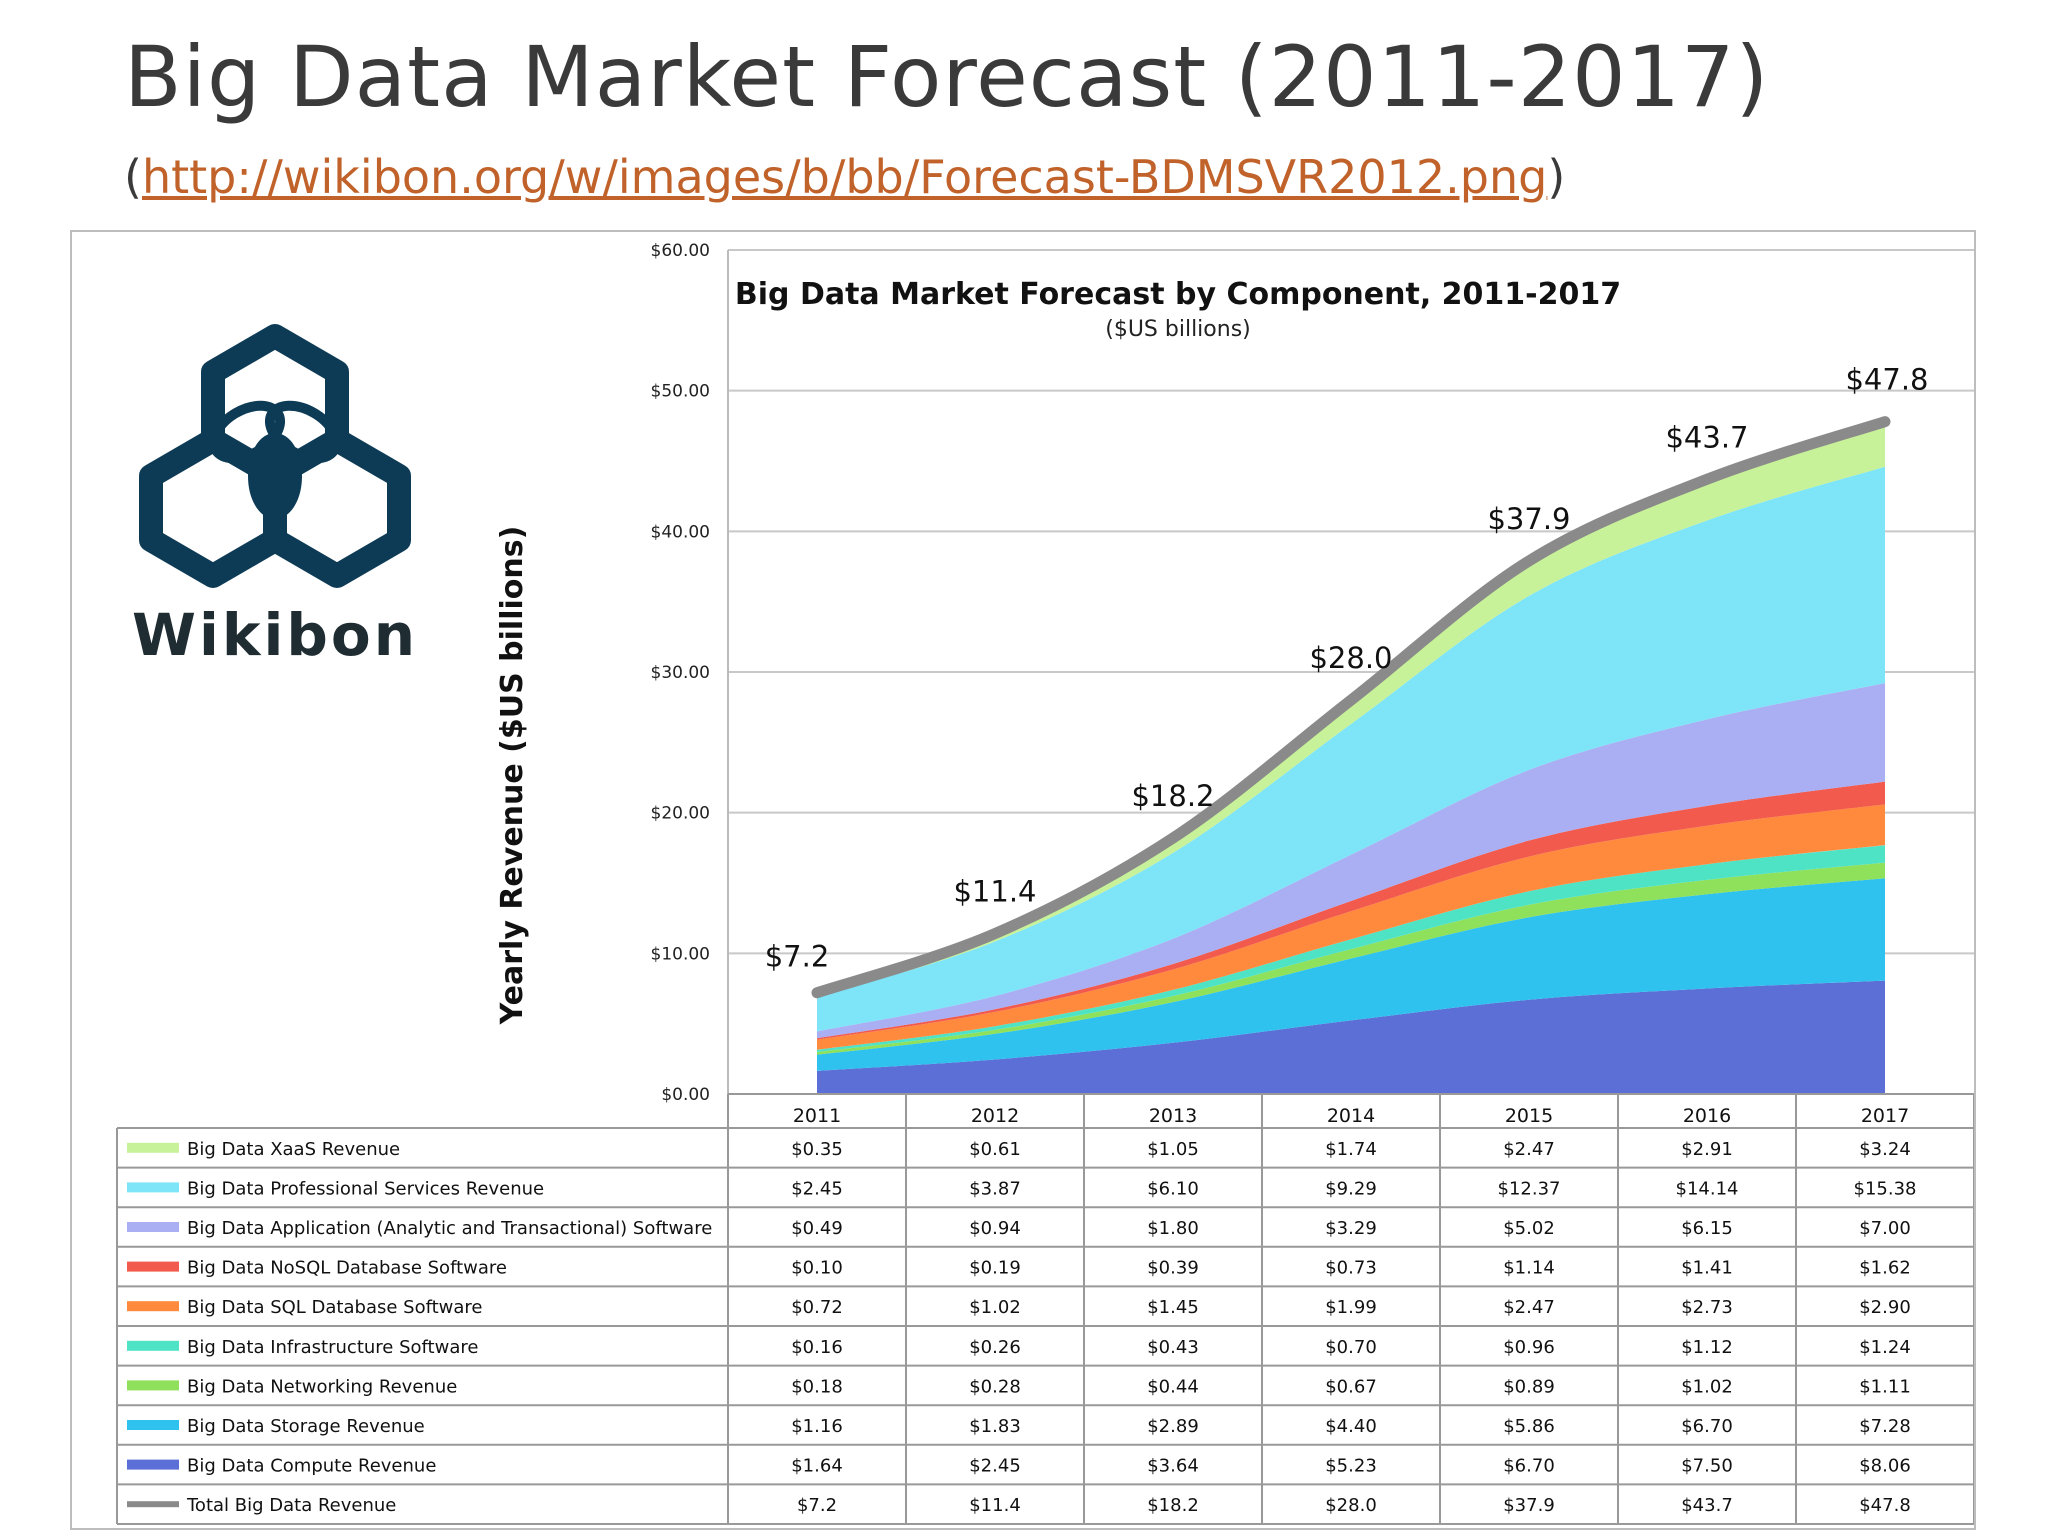 The height and width of the screenshot is (1536, 2048). I want to click on table-cell: $0.18, so click(817, 1386).